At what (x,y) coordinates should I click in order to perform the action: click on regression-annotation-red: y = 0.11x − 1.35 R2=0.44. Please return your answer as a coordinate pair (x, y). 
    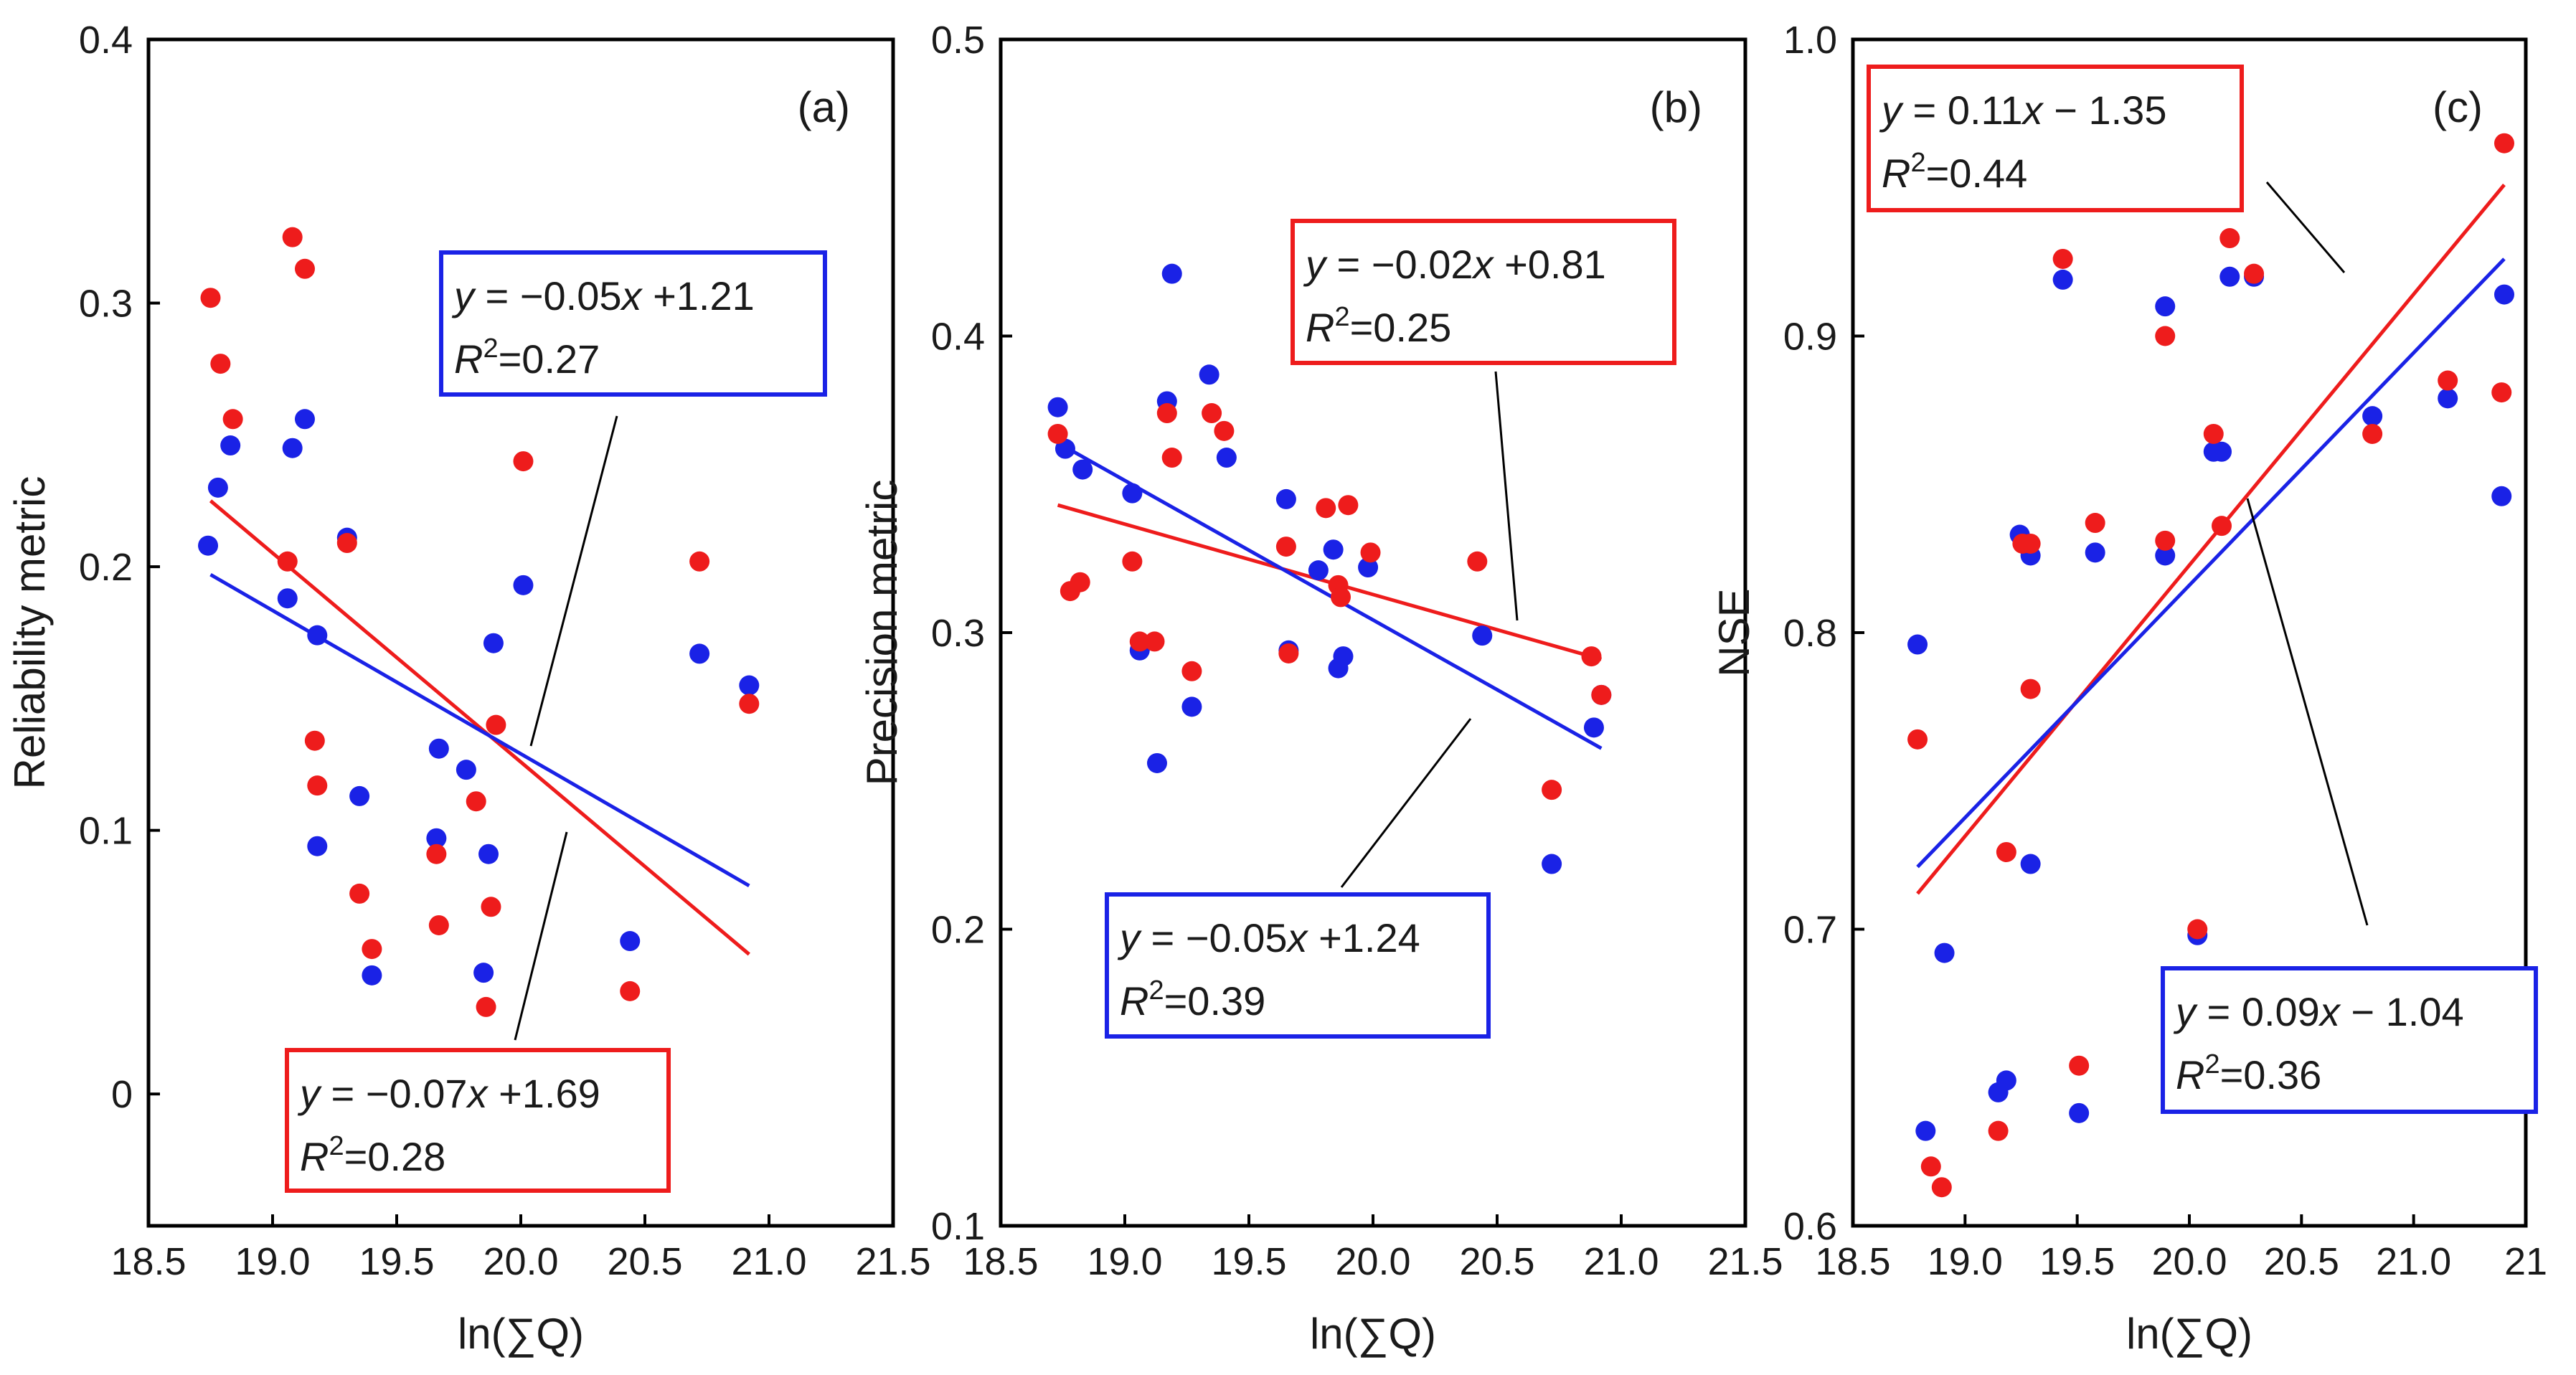
    Looking at the image, I should click on (2055, 138).